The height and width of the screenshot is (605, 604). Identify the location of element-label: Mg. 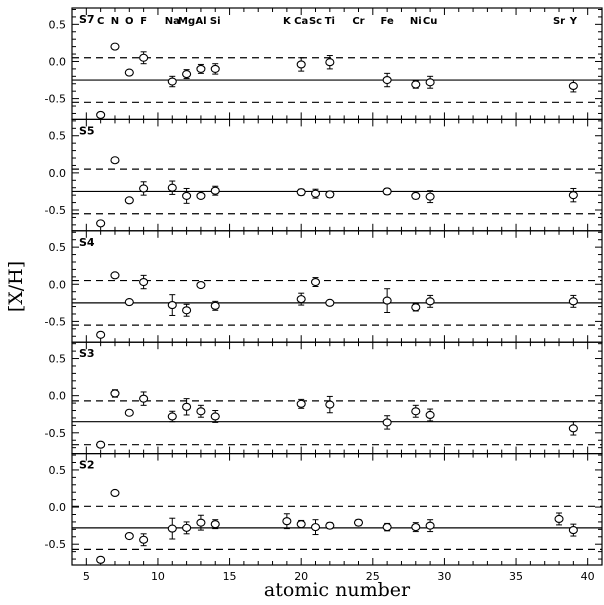
(186, 21).